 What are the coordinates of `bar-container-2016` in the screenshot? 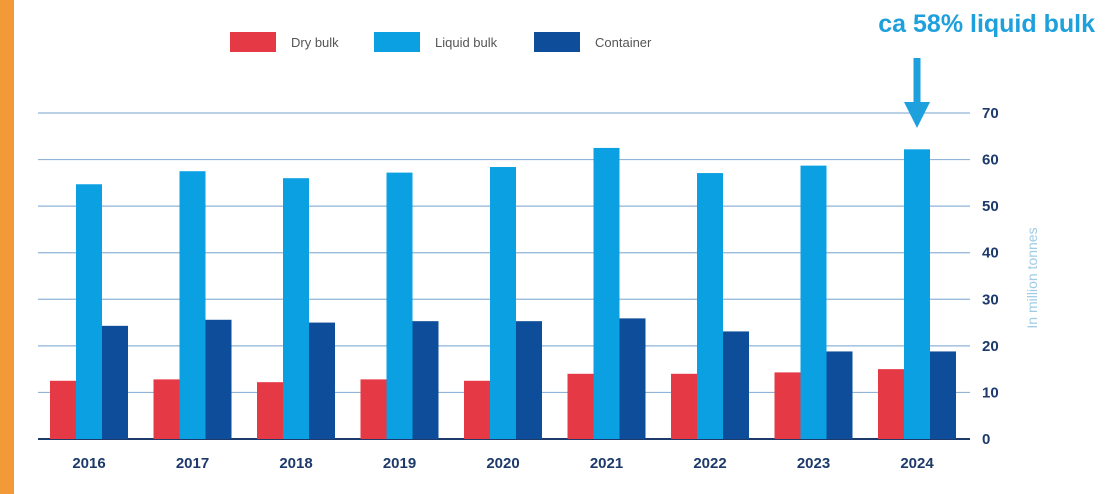 It's located at (115, 382).